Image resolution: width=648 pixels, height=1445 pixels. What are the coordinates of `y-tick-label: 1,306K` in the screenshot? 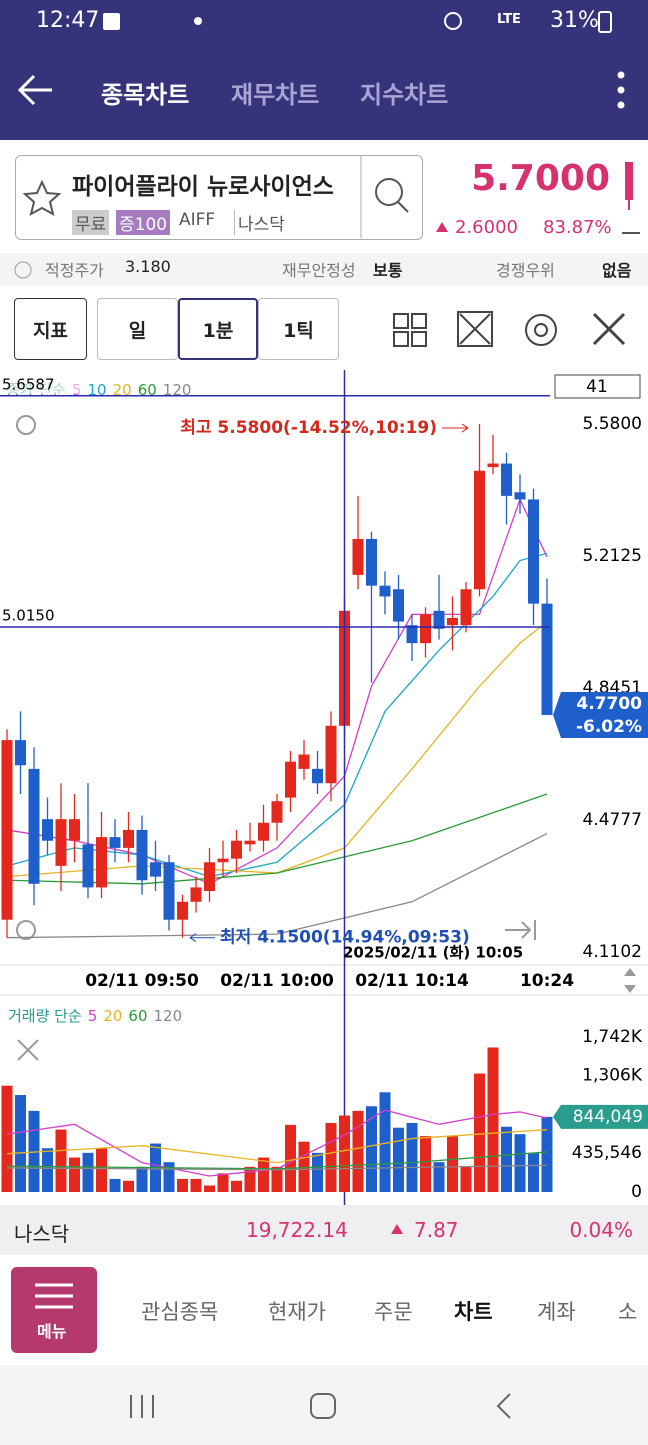 It's located at (612, 1076).